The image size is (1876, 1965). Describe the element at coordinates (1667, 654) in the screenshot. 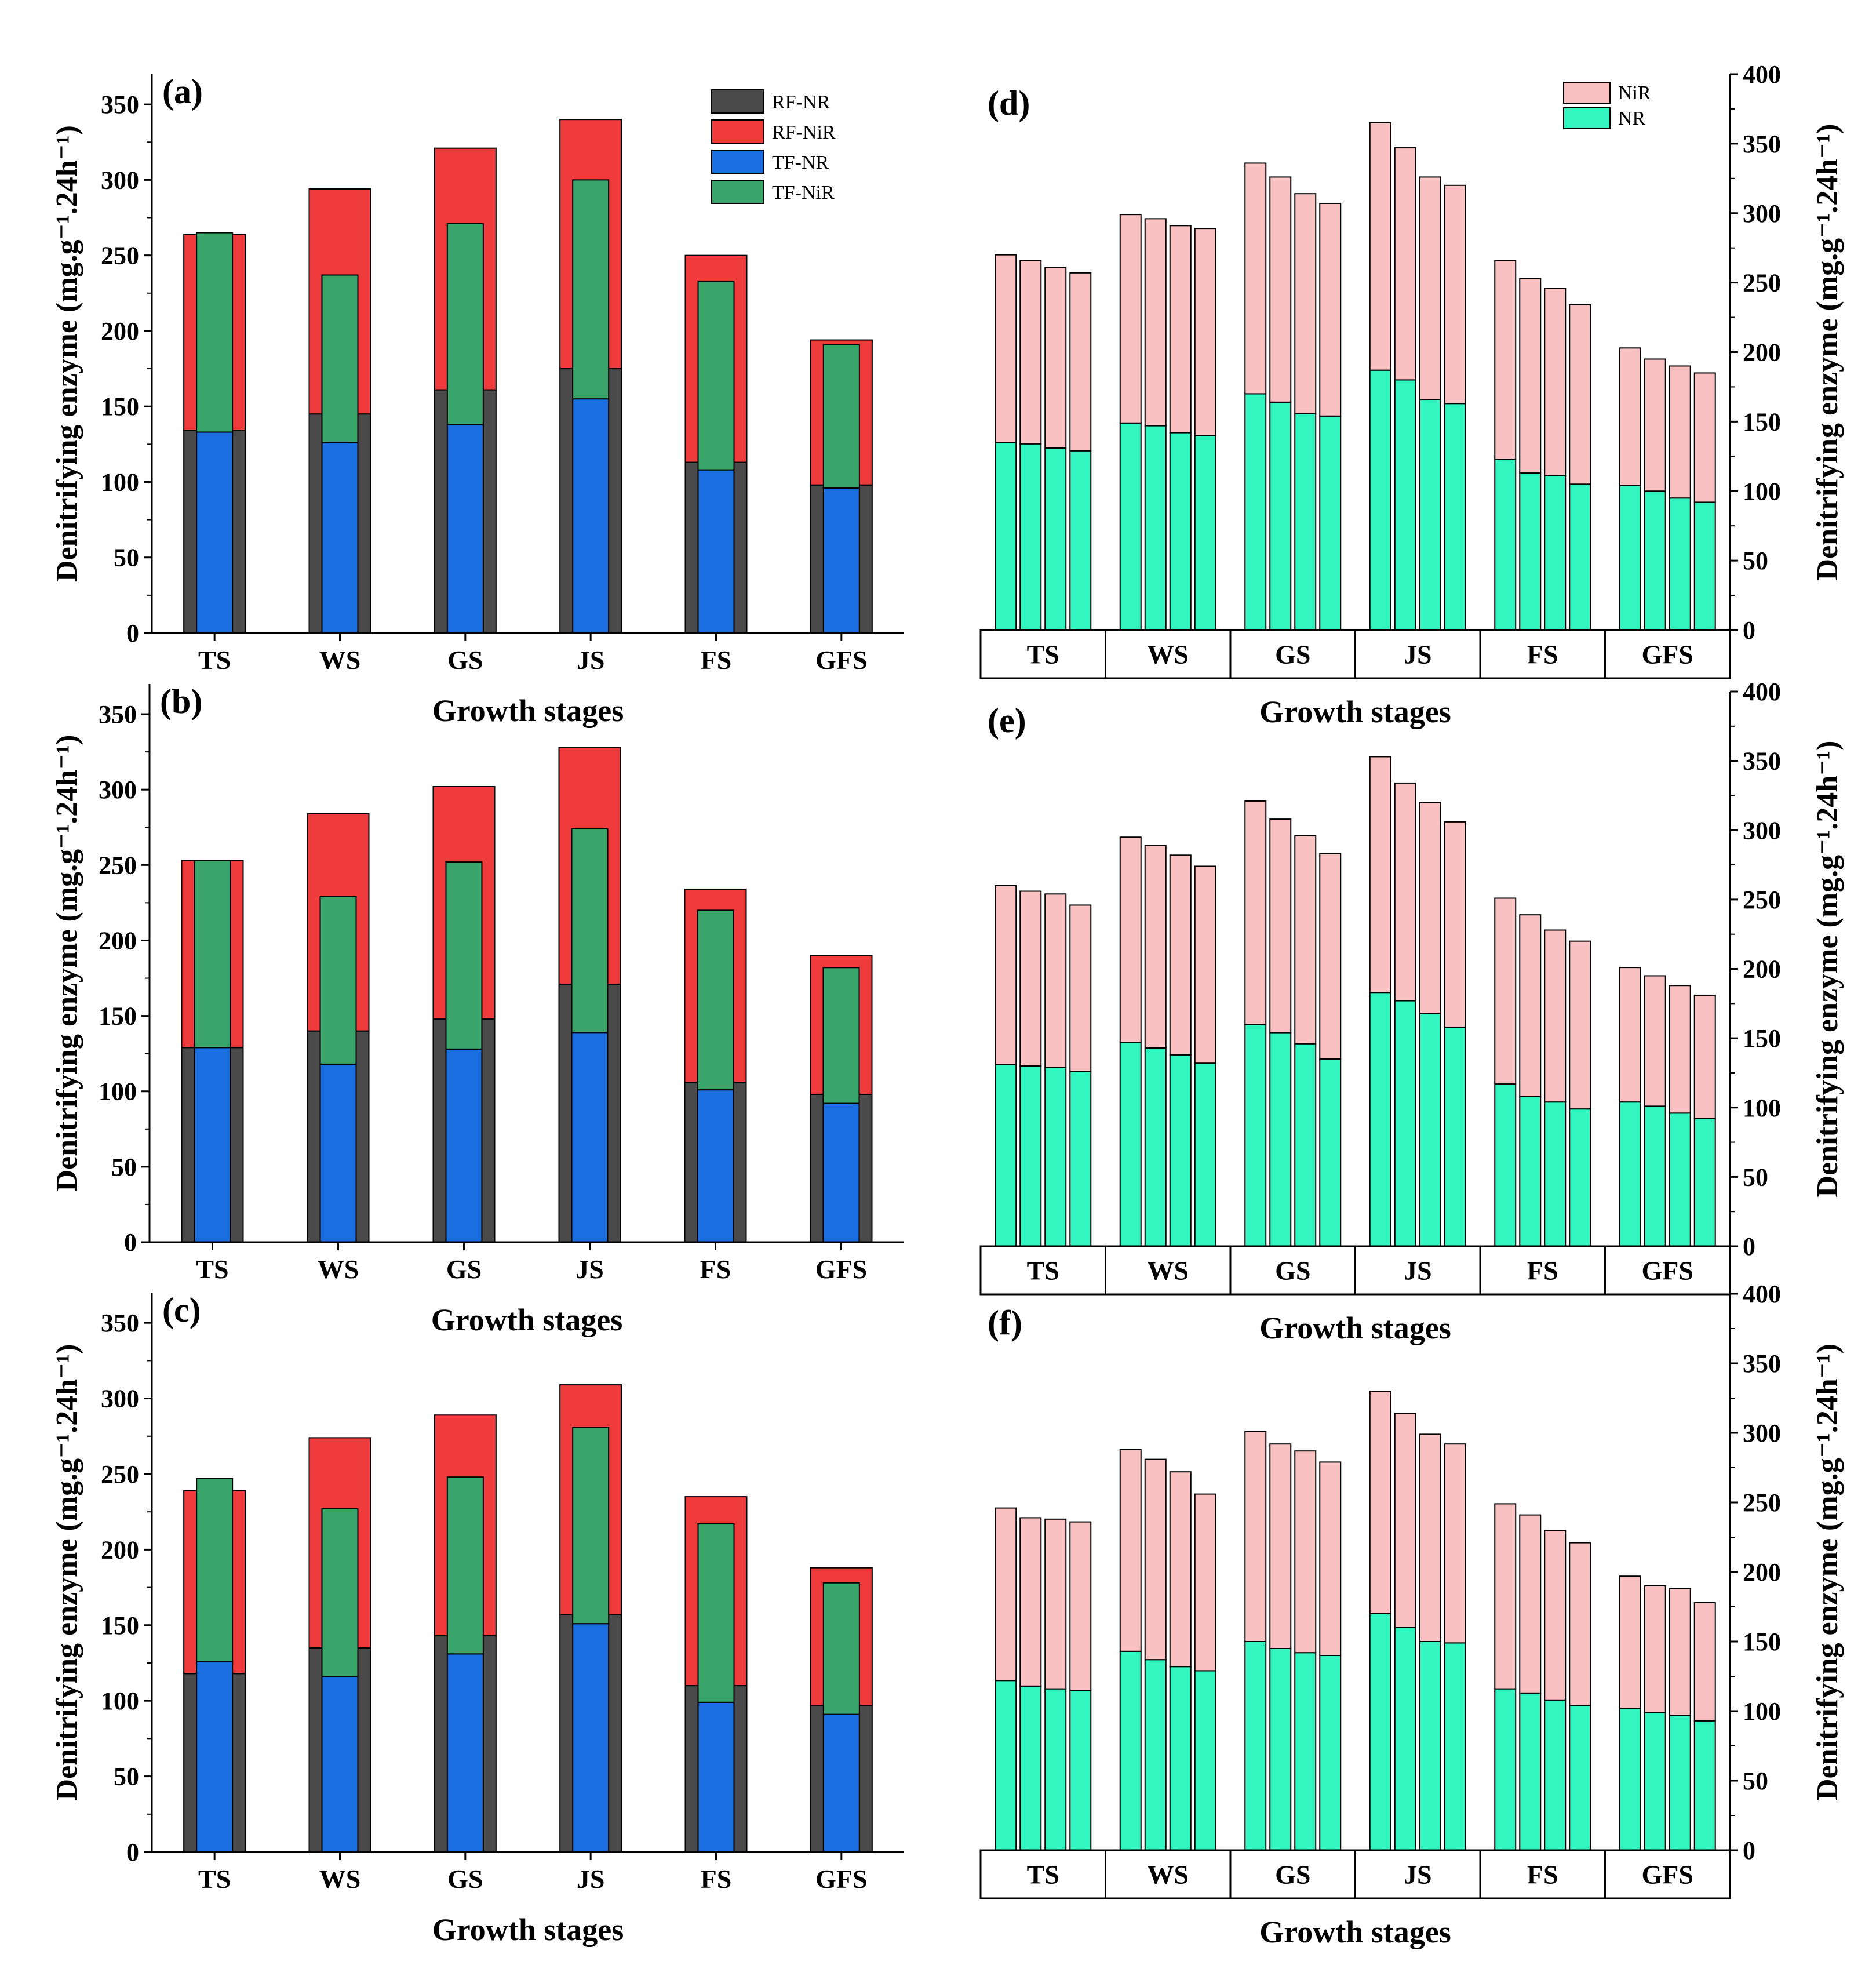

I see `category-box` at that location.